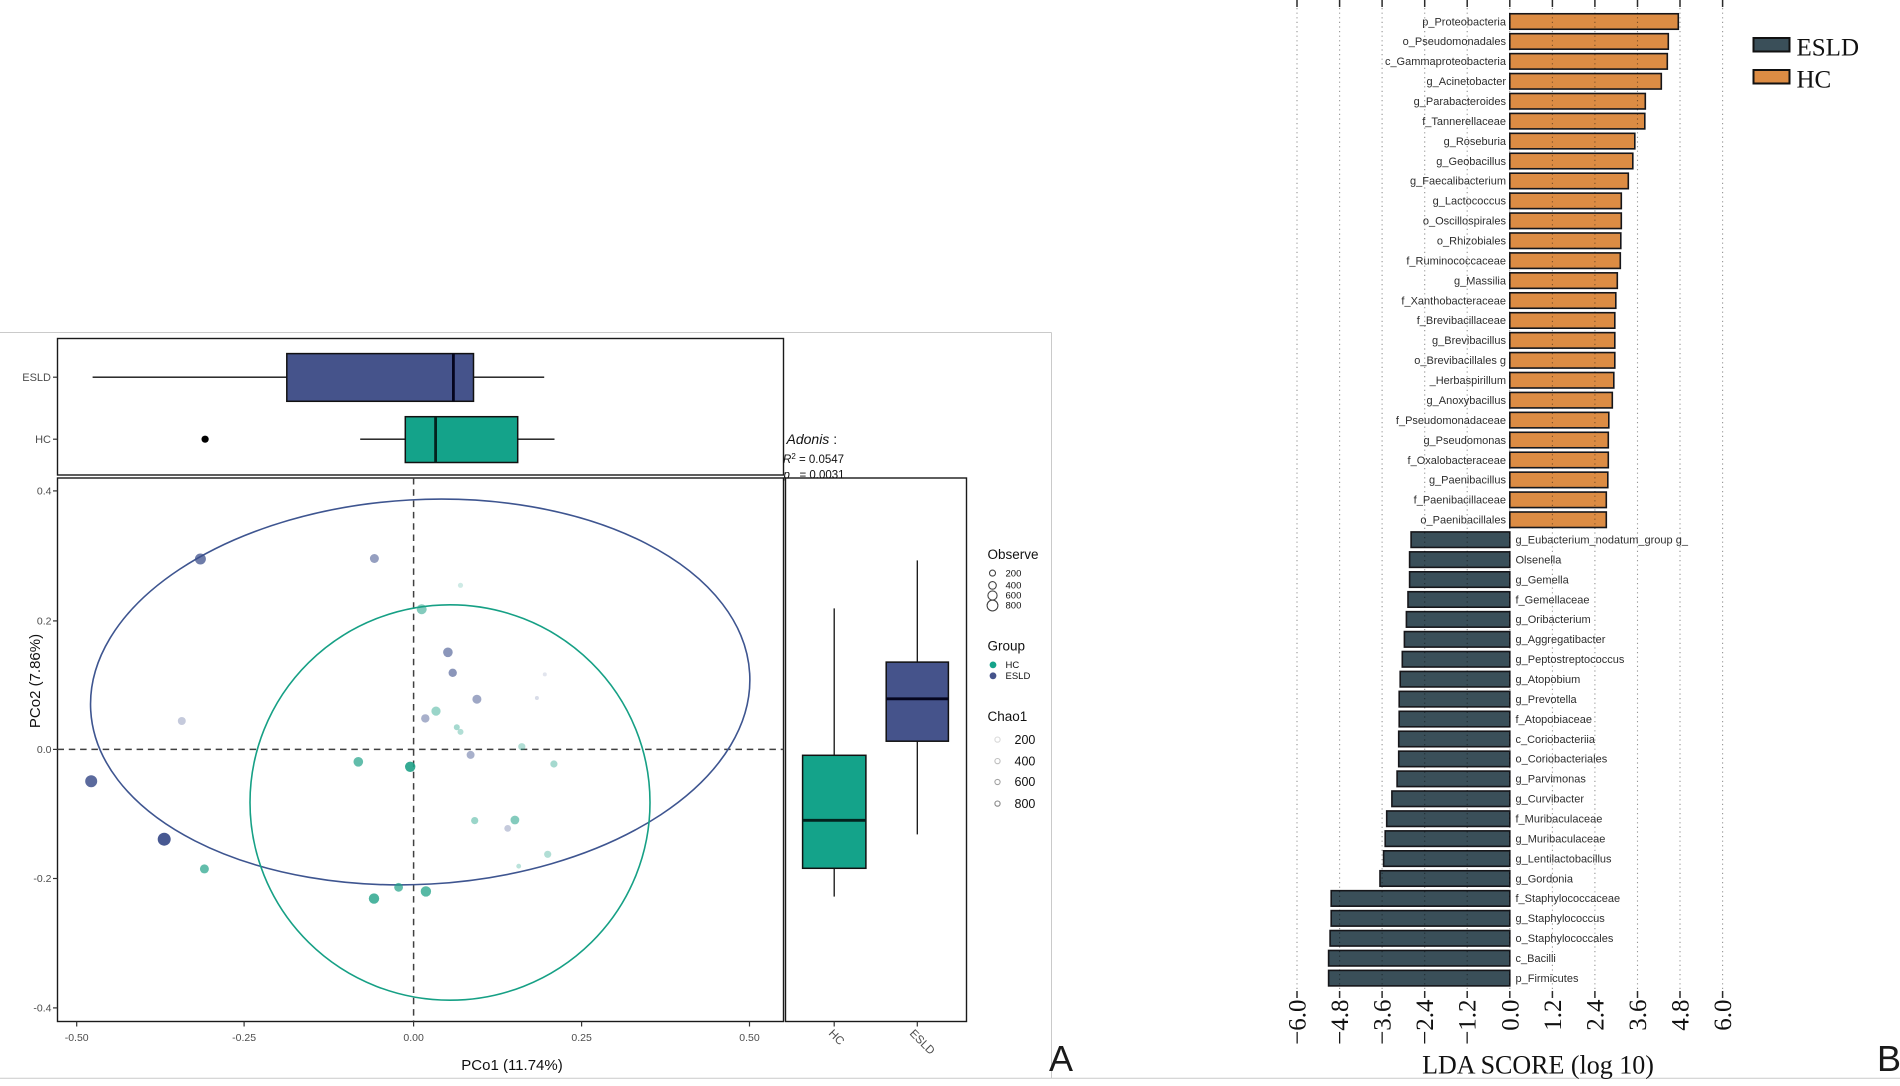  Describe the element at coordinates (1480, 281) in the screenshot. I see `svg-text: g_Massilia` at that location.